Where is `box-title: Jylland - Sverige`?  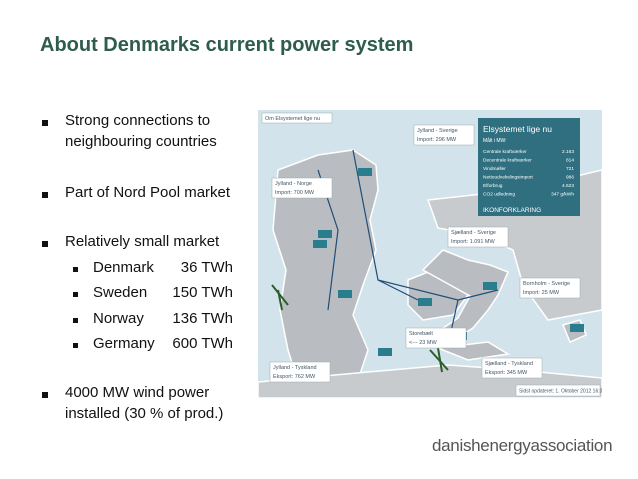
box-title: Jylland - Sverige is located at coordinates (437, 131).